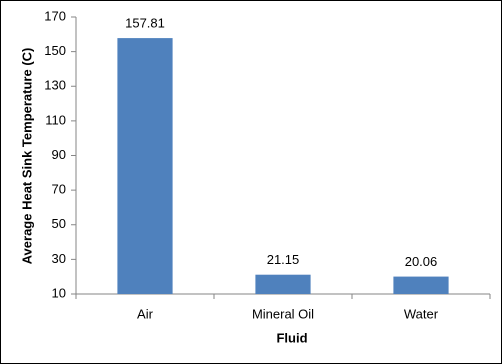 This screenshot has width=502, height=364. I want to click on x-tick-label: Mineral Oil, so click(283, 313).